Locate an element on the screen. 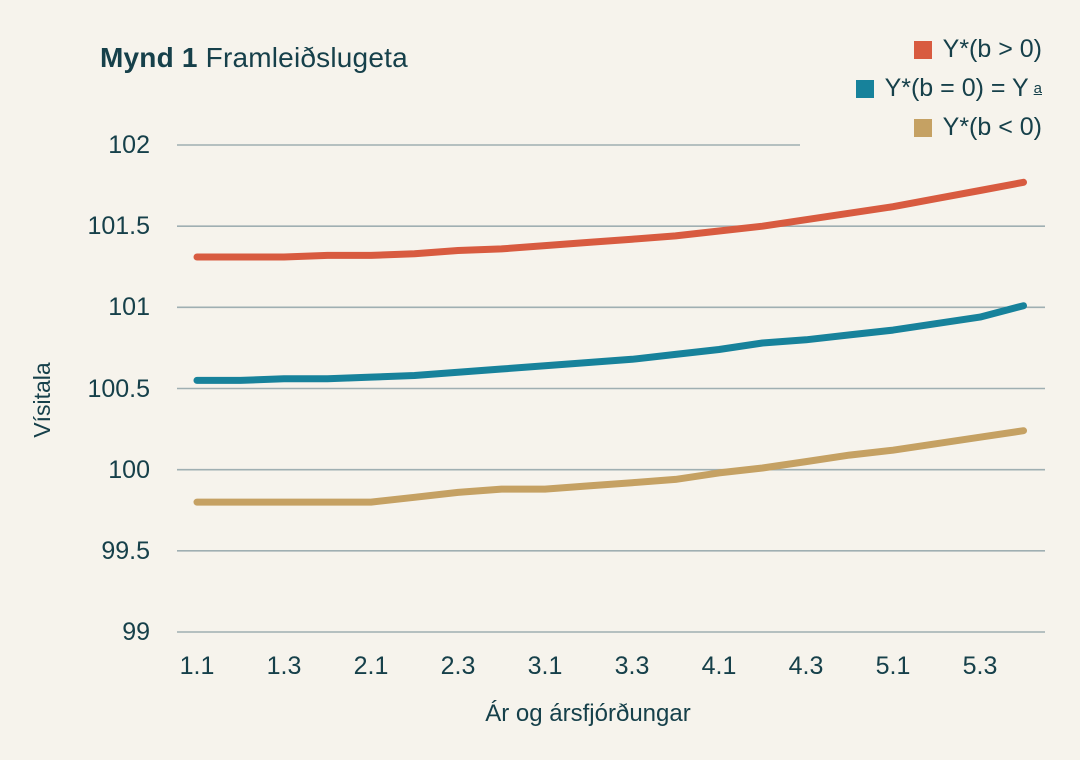  y-tick-label: 100 is located at coordinates (129, 469).